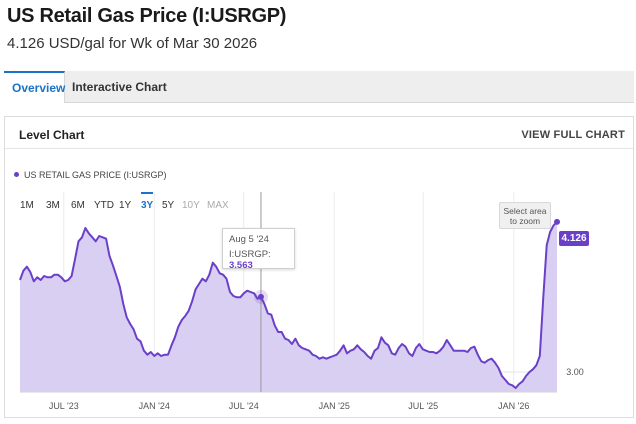 This screenshot has width=636, height=424. I want to click on hover-point, so click(260, 296).